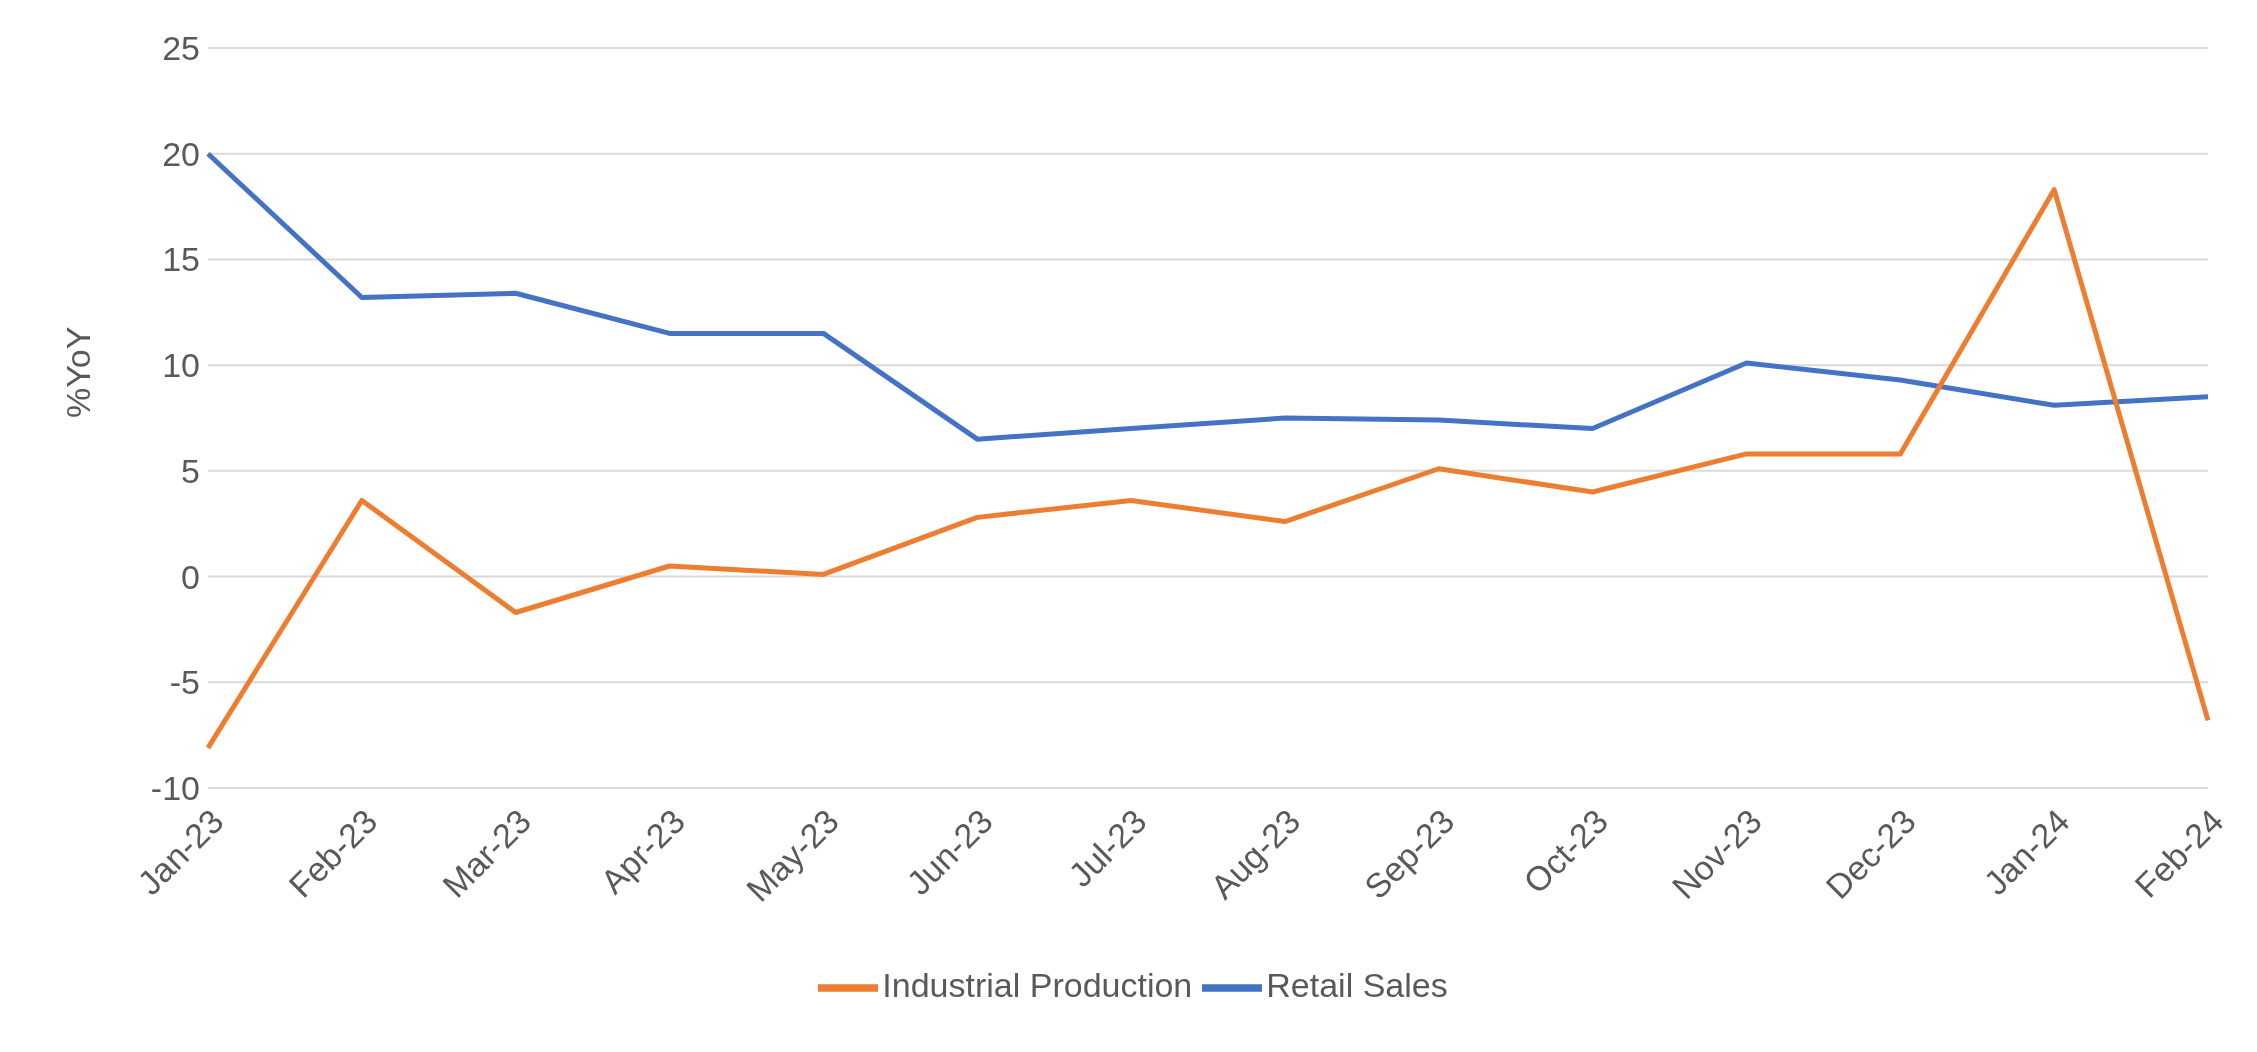  What do you see at coordinates (1037, 984) in the screenshot?
I see `legend-label: Industrial Production` at bounding box center [1037, 984].